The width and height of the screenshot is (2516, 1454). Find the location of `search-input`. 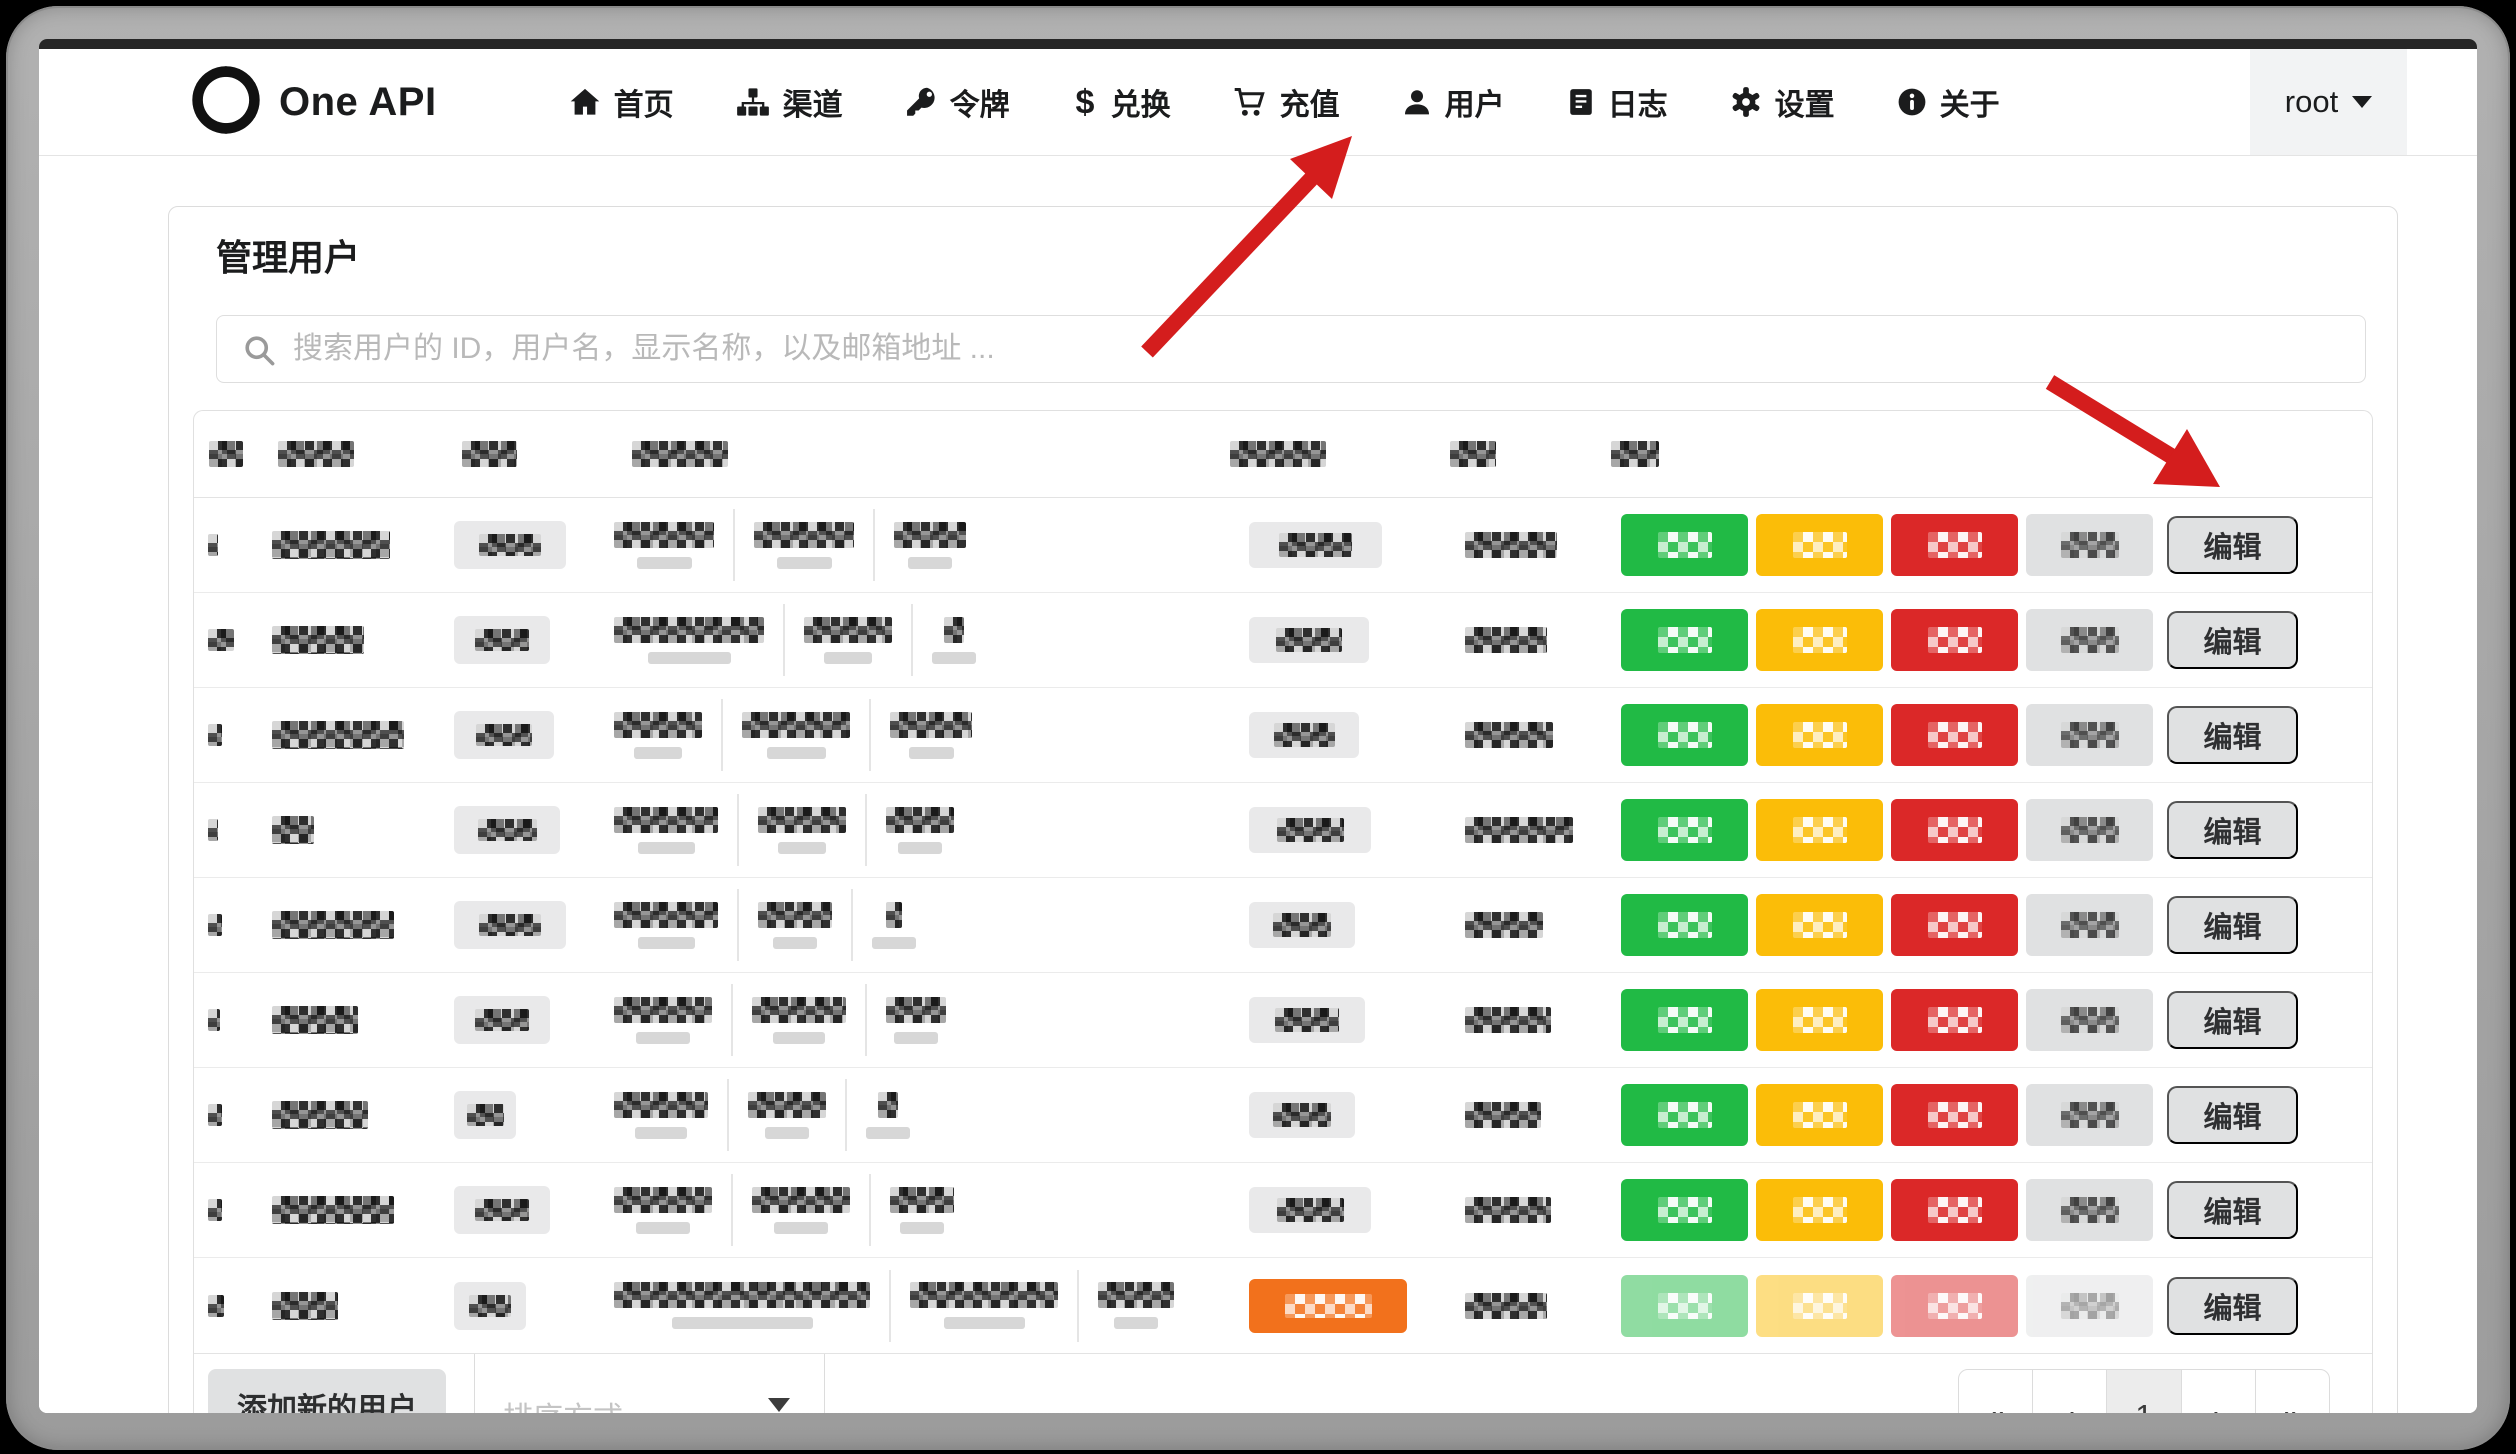

search-input is located at coordinates (1291, 349).